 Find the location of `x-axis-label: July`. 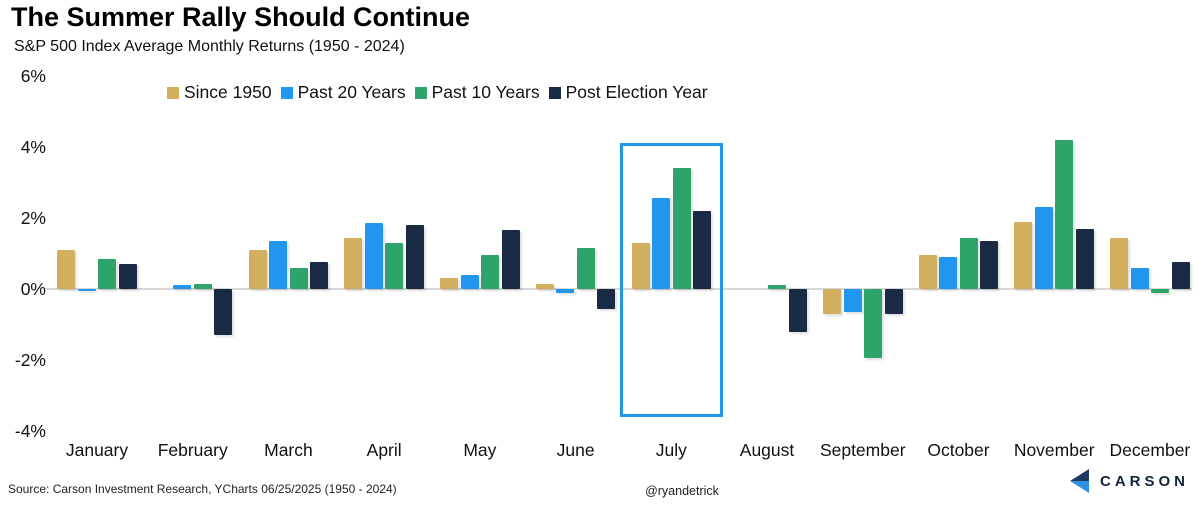

x-axis-label: July is located at coordinates (671, 450).